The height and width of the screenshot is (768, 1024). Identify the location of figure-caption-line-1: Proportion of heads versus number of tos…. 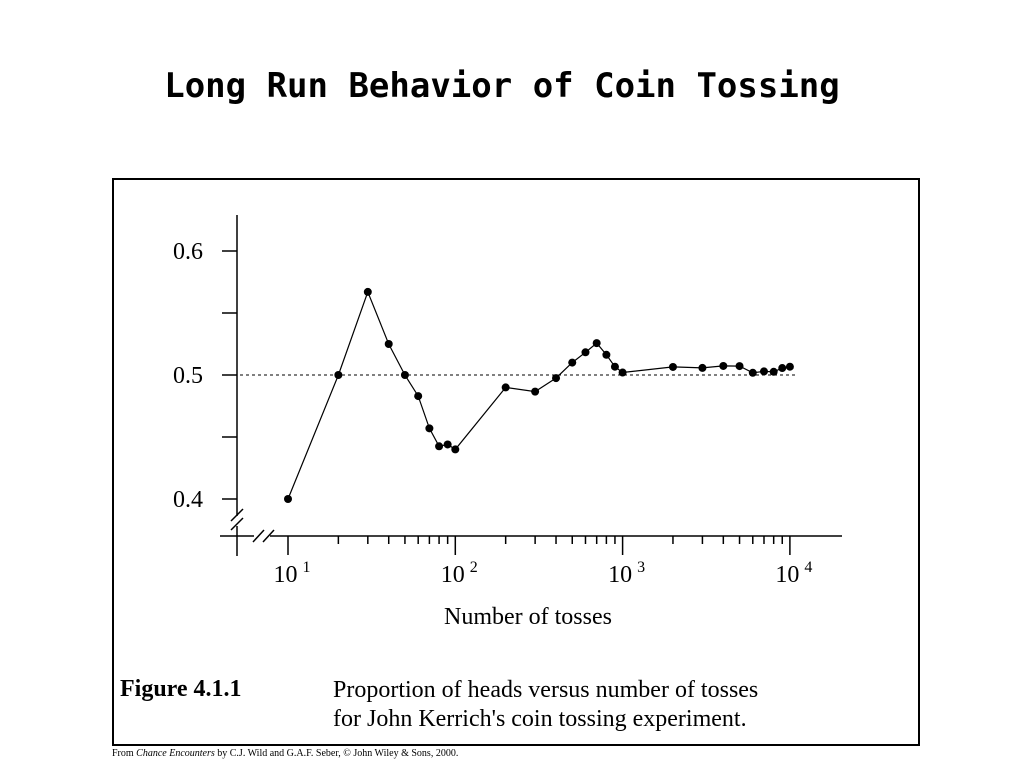
(546, 690).